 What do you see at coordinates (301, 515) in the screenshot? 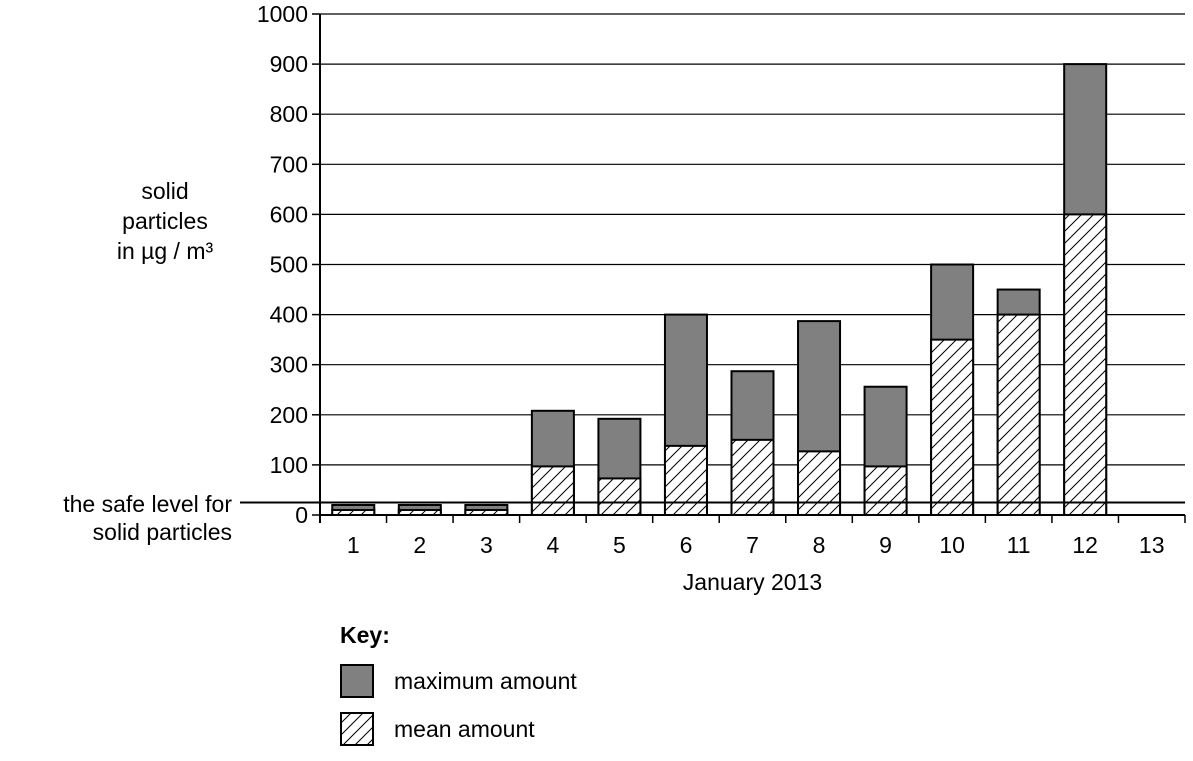
I see `y-tick-label-0: 0` at bounding box center [301, 515].